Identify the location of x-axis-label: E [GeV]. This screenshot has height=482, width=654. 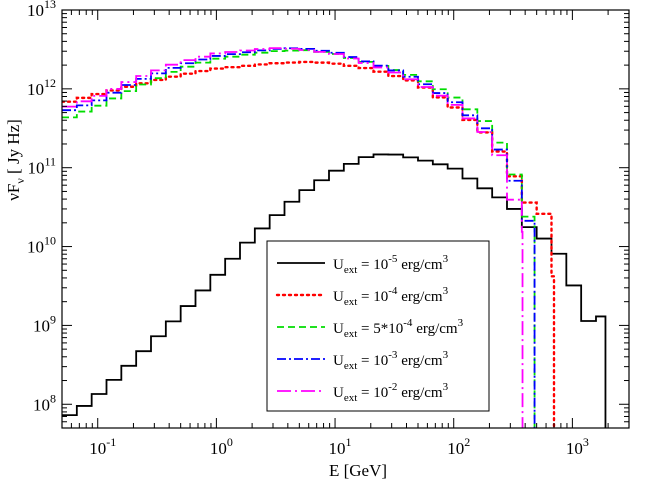
(358, 470).